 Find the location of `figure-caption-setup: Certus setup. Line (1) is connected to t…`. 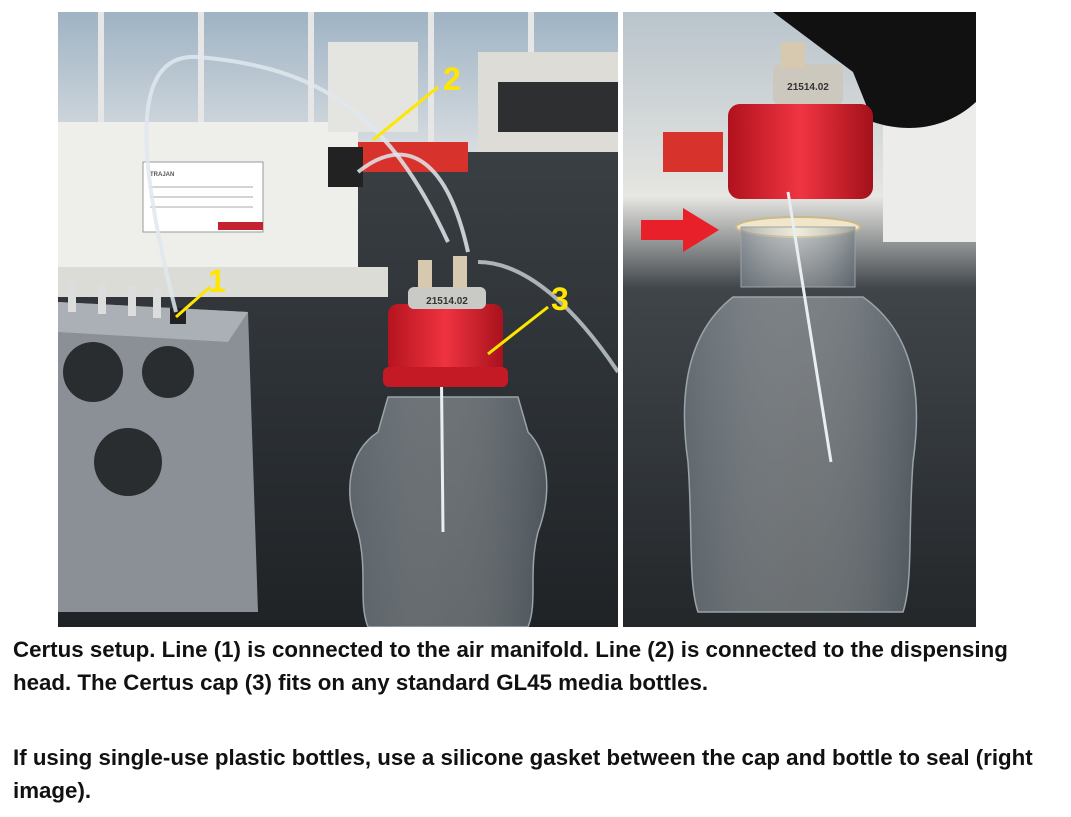

figure-caption-setup: Certus setup. Line (1) is connected to t… is located at coordinates (510, 666).